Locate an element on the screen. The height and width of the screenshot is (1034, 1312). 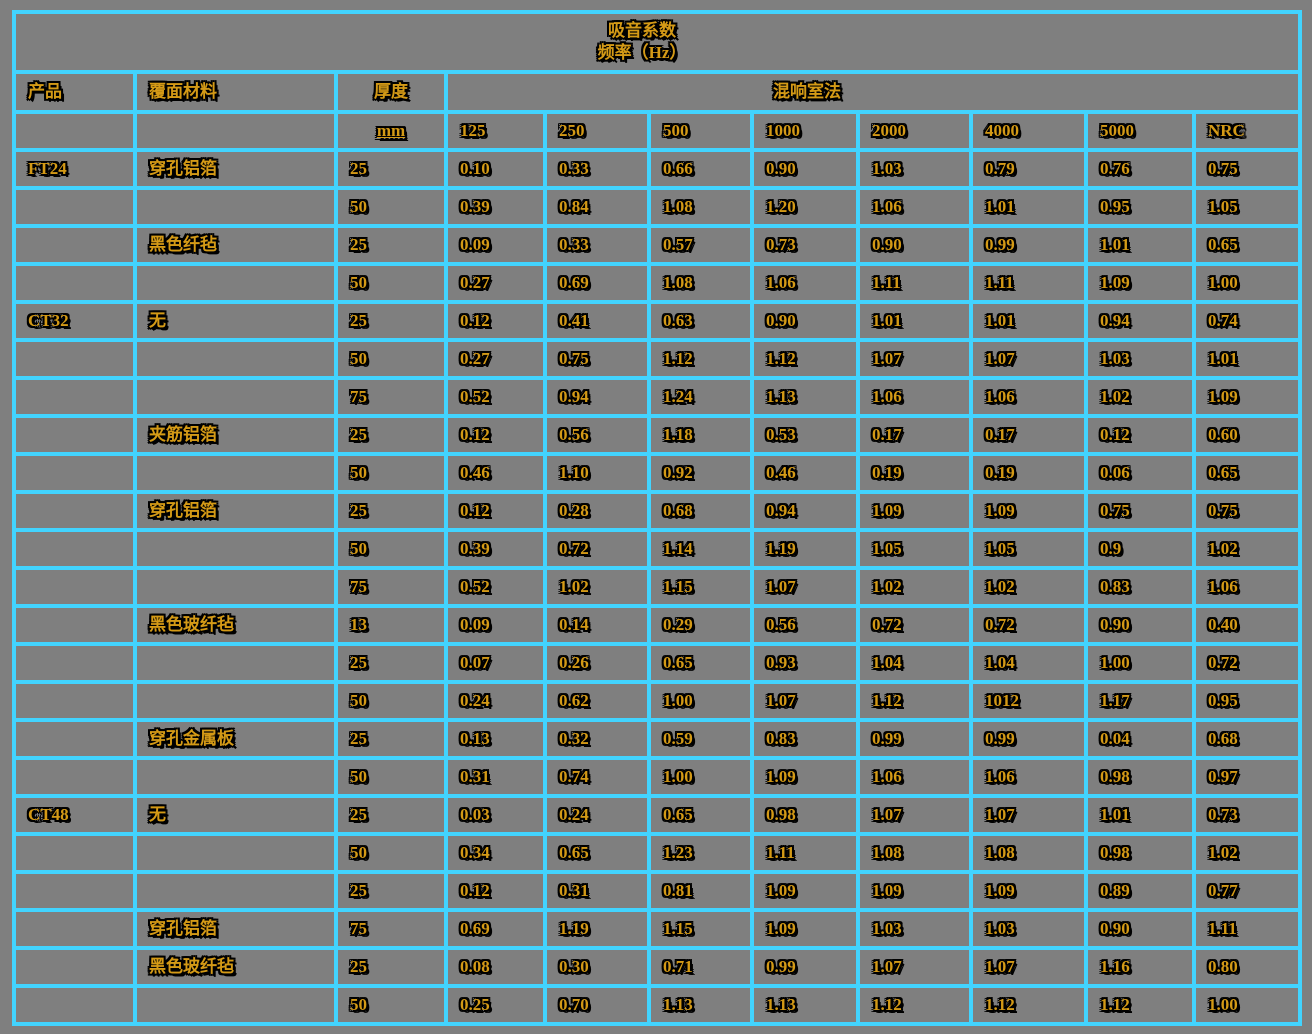
cell-250: 0.14 is located at coordinates (597, 625).